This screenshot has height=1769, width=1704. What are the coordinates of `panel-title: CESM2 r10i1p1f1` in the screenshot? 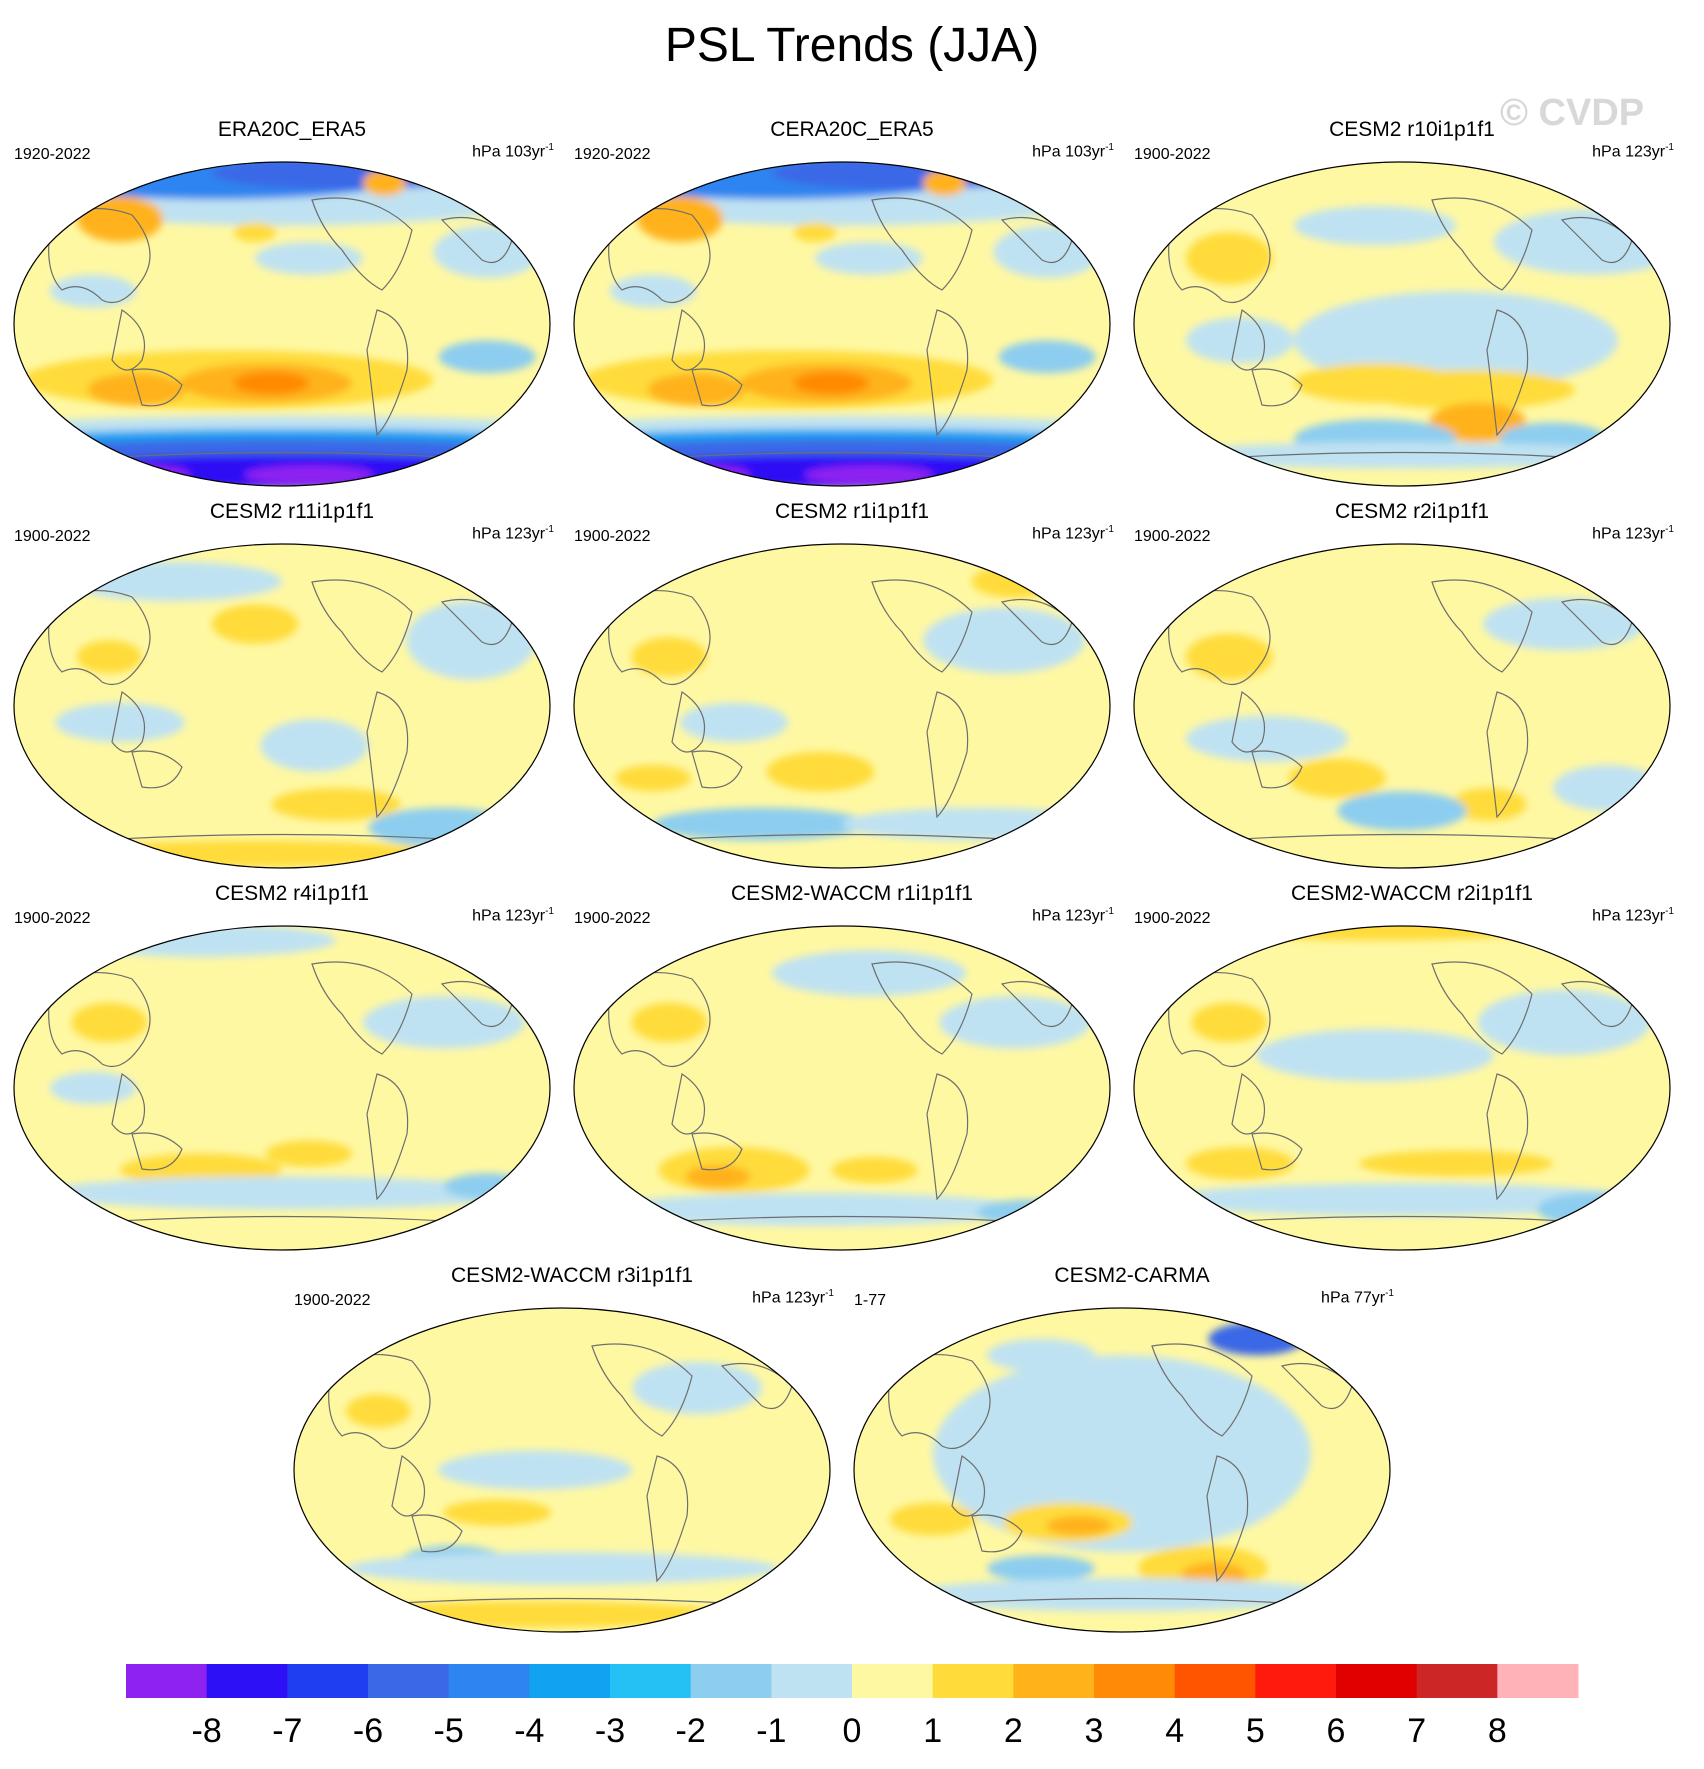 It's located at (1412, 129).